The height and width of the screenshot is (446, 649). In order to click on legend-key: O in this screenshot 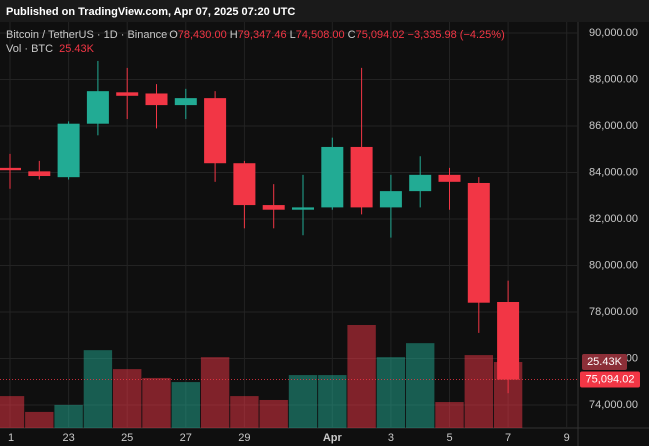, I will do `click(173, 35)`.